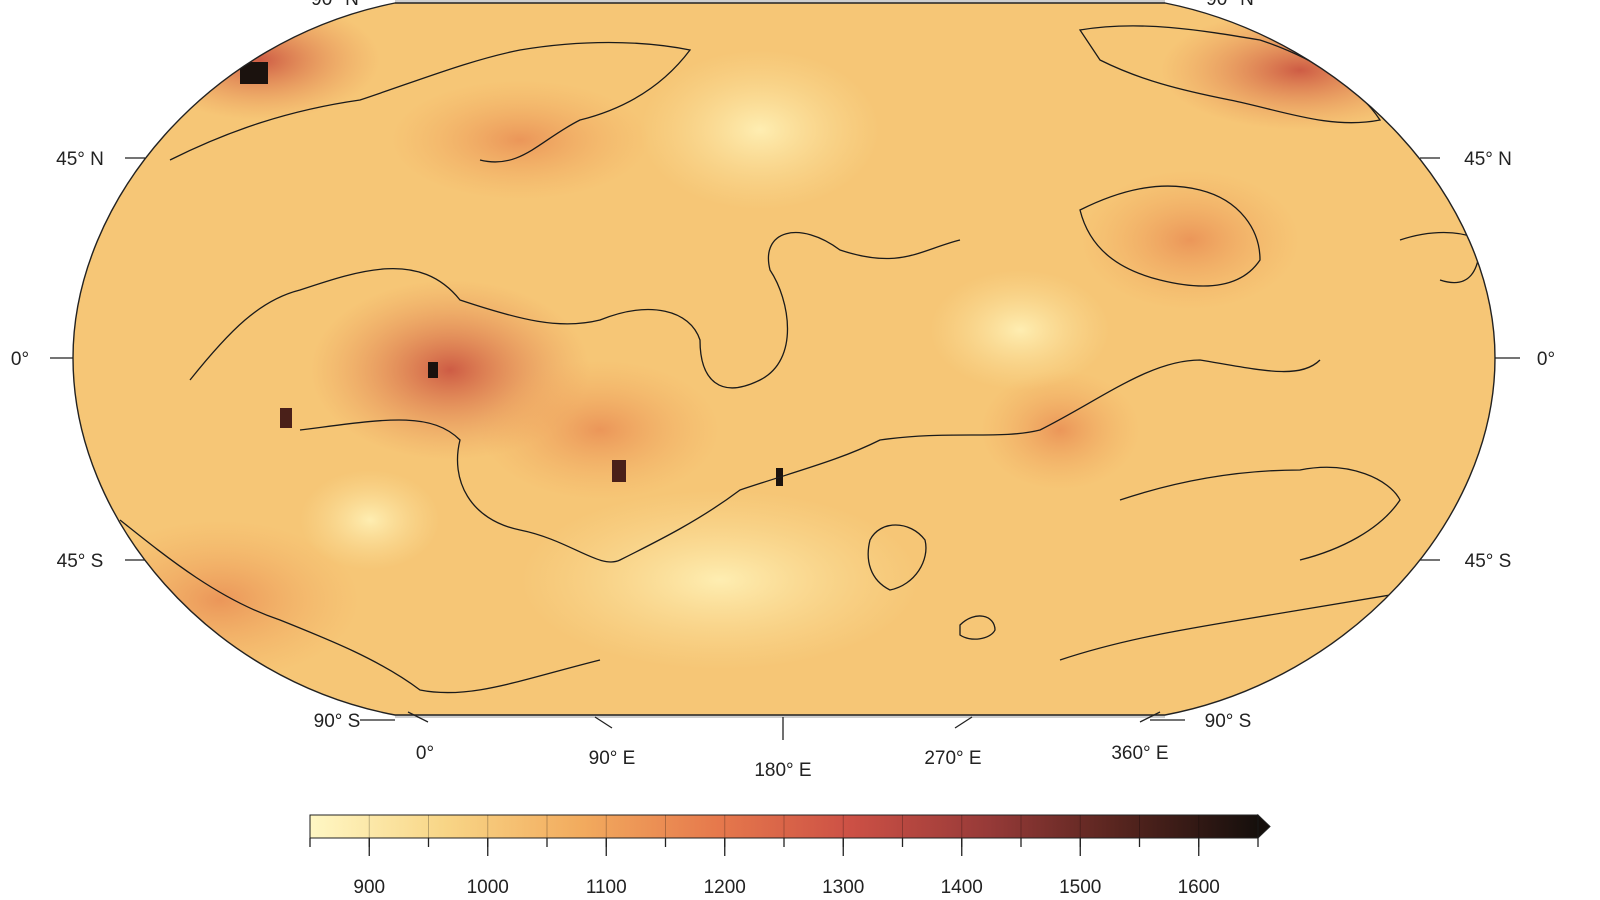  Describe the element at coordinates (962, 887) in the screenshot. I see `colorbar-tick-label: 1400` at that location.